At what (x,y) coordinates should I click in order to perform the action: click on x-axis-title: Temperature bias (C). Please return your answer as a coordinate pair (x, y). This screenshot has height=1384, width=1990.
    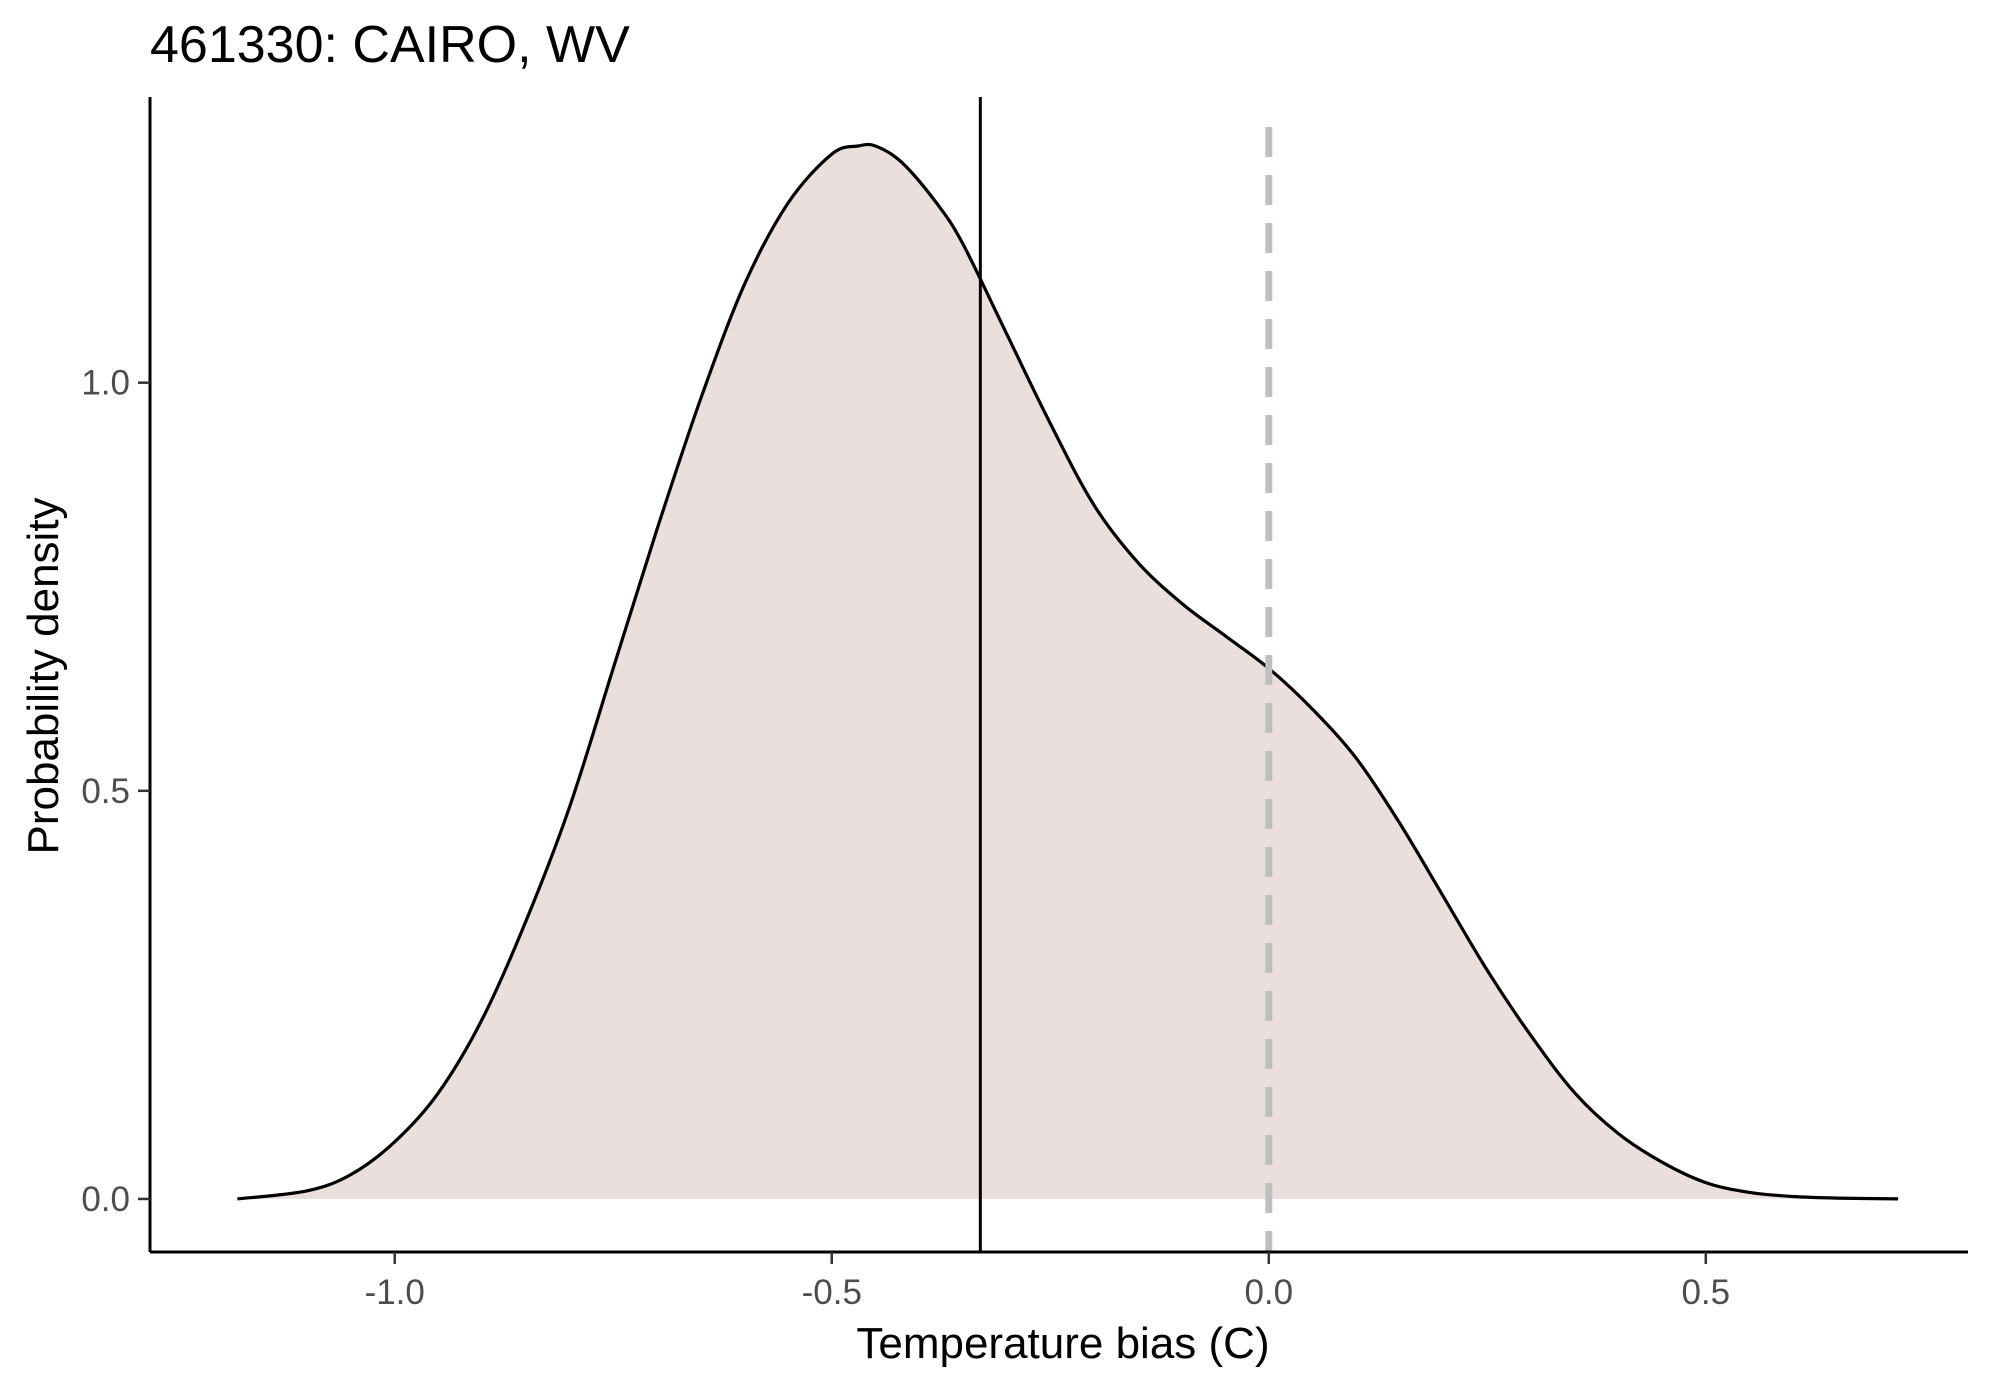
    Looking at the image, I should click on (1062, 1343).